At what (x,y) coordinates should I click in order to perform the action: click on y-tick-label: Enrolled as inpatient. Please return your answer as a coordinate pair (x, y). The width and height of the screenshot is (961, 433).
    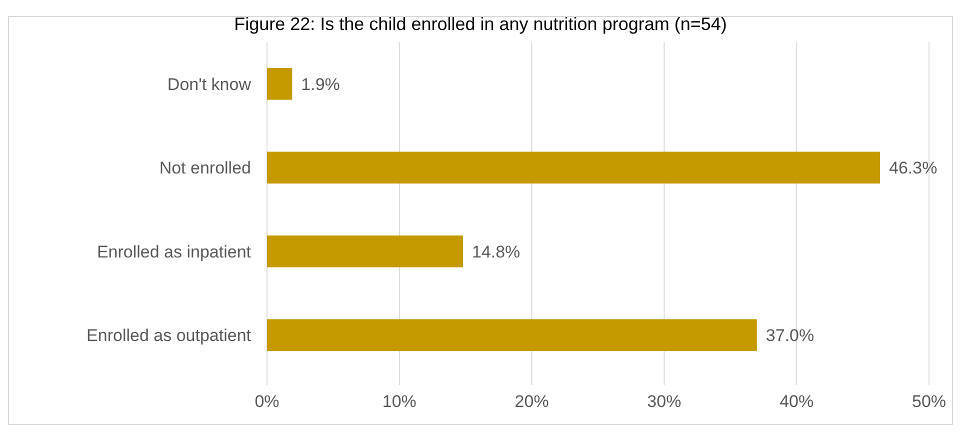
    Looking at the image, I should click on (174, 252).